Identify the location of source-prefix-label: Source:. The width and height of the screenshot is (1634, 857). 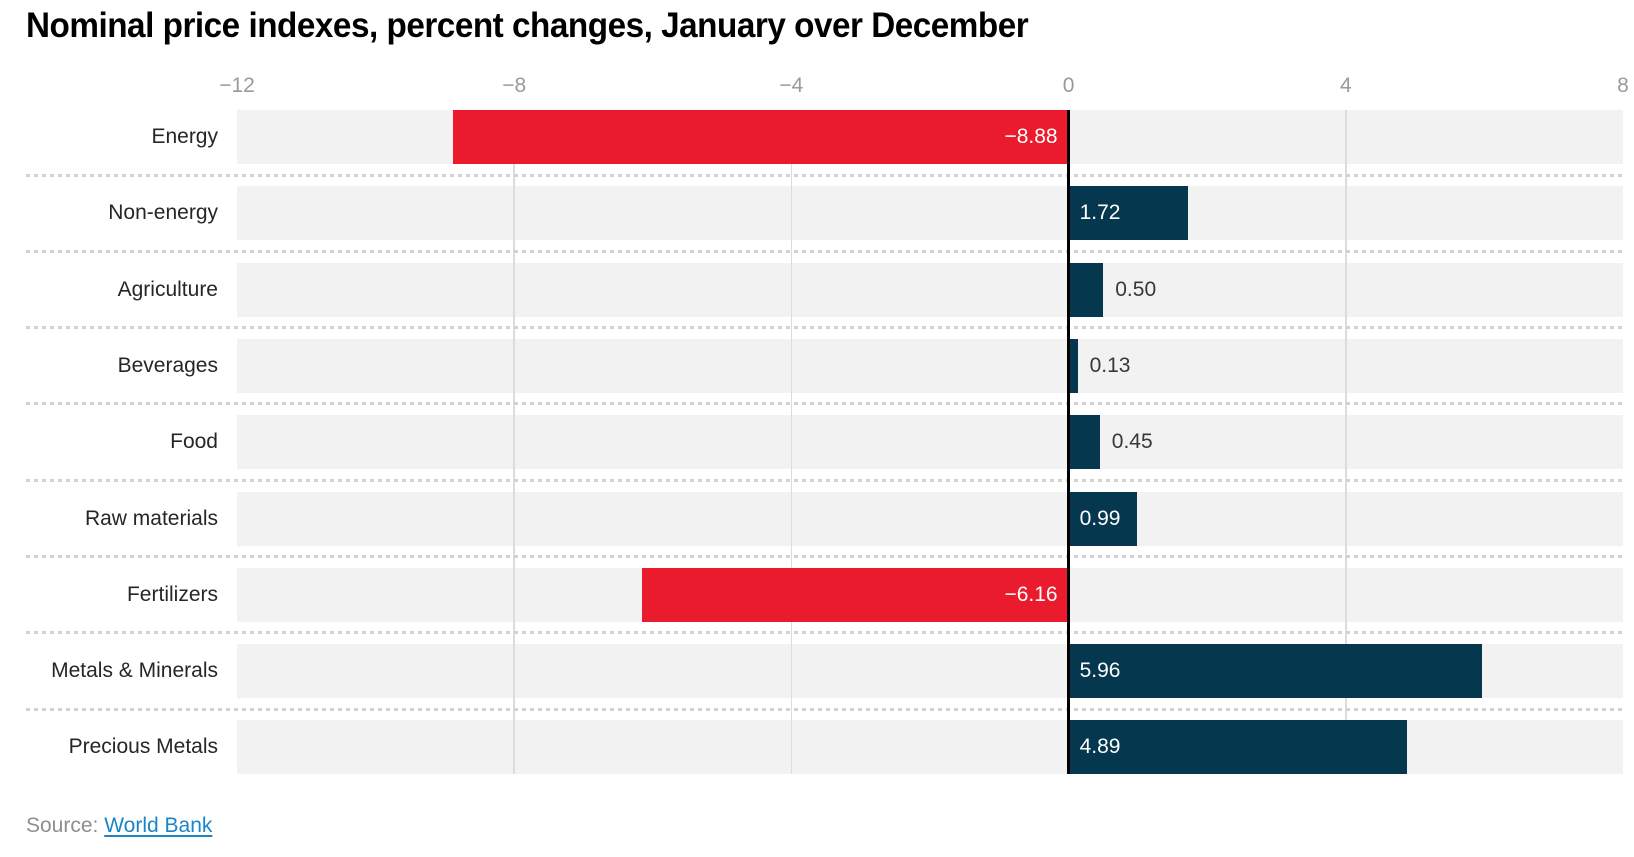
(62, 825).